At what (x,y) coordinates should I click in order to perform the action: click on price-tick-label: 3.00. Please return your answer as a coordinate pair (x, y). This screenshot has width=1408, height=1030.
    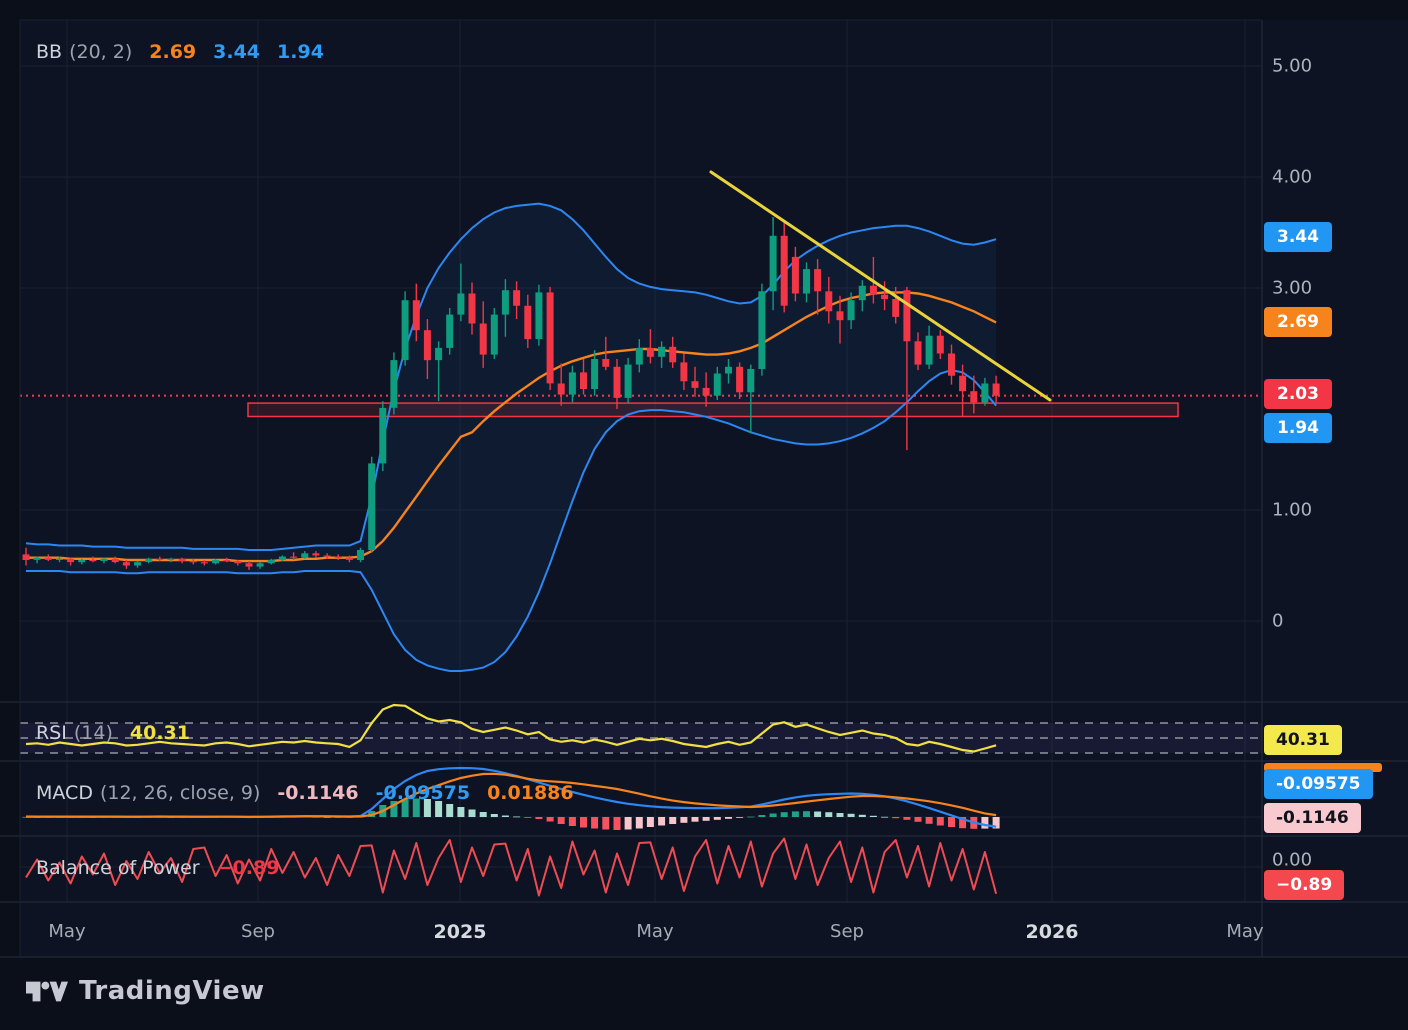
    Looking at the image, I should click on (1292, 288).